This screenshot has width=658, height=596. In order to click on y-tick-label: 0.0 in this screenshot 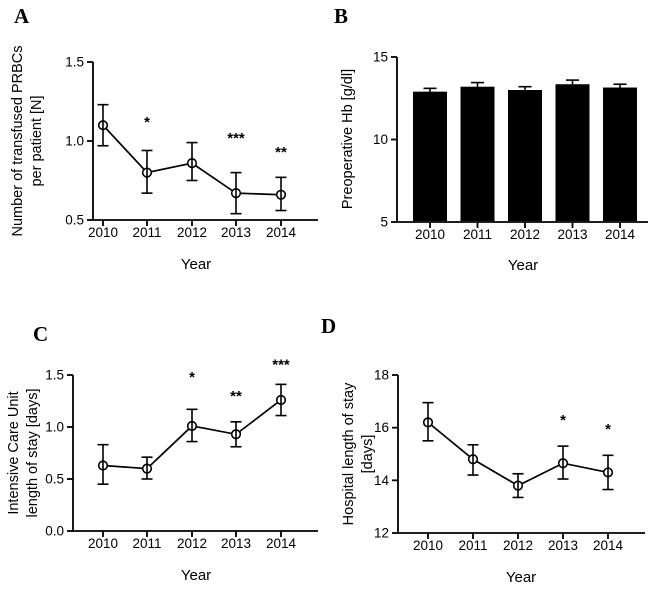, I will do `click(54, 531)`.